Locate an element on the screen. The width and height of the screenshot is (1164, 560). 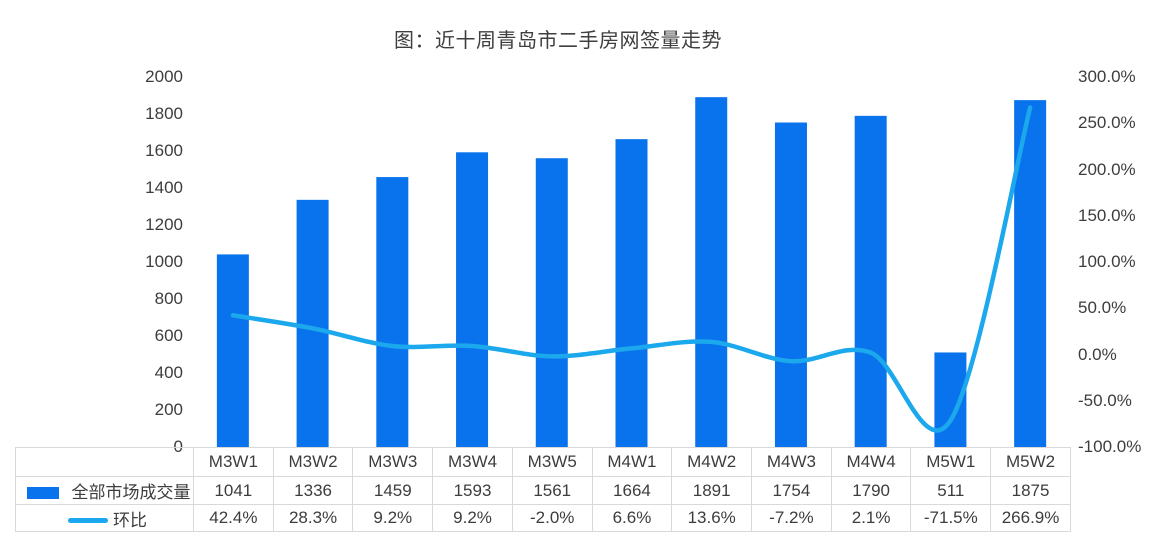
left-axis-tick-label: 1800 is located at coordinates (164, 113).